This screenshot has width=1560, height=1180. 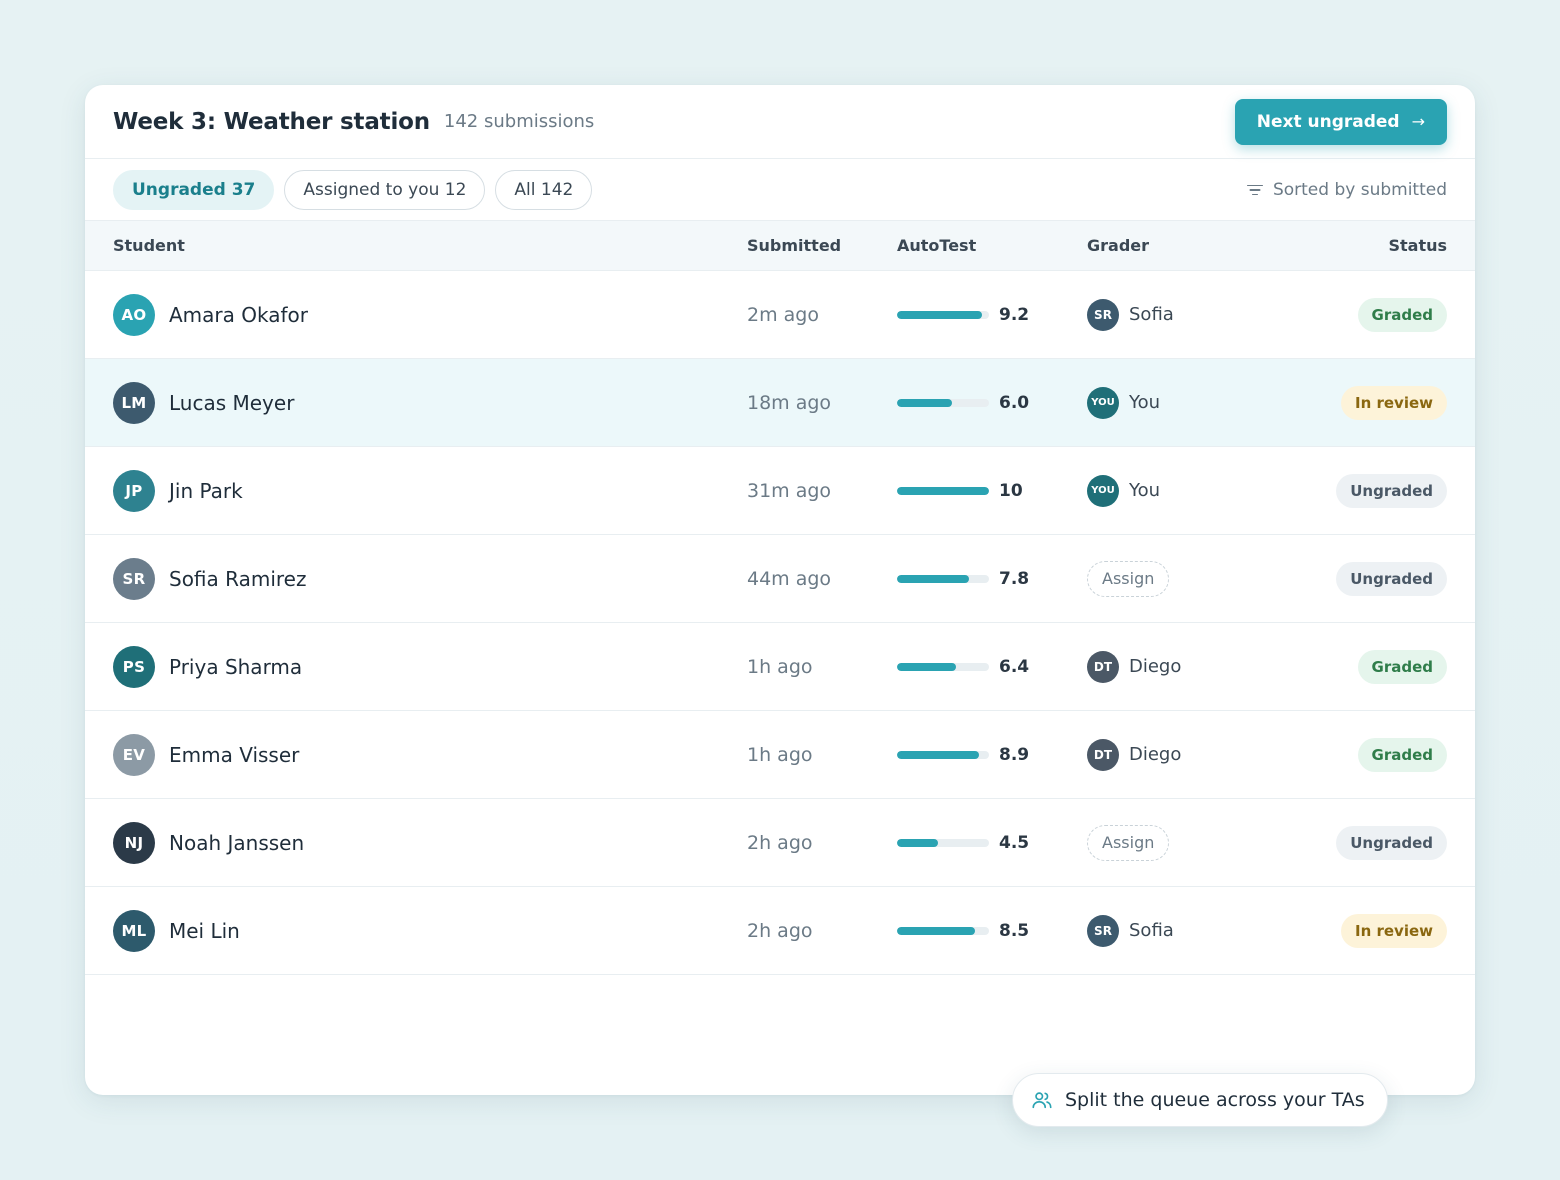 What do you see at coordinates (1418, 121) in the screenshot?
I see `arrow-right-icon: →` at bounding box center [1418, 121].